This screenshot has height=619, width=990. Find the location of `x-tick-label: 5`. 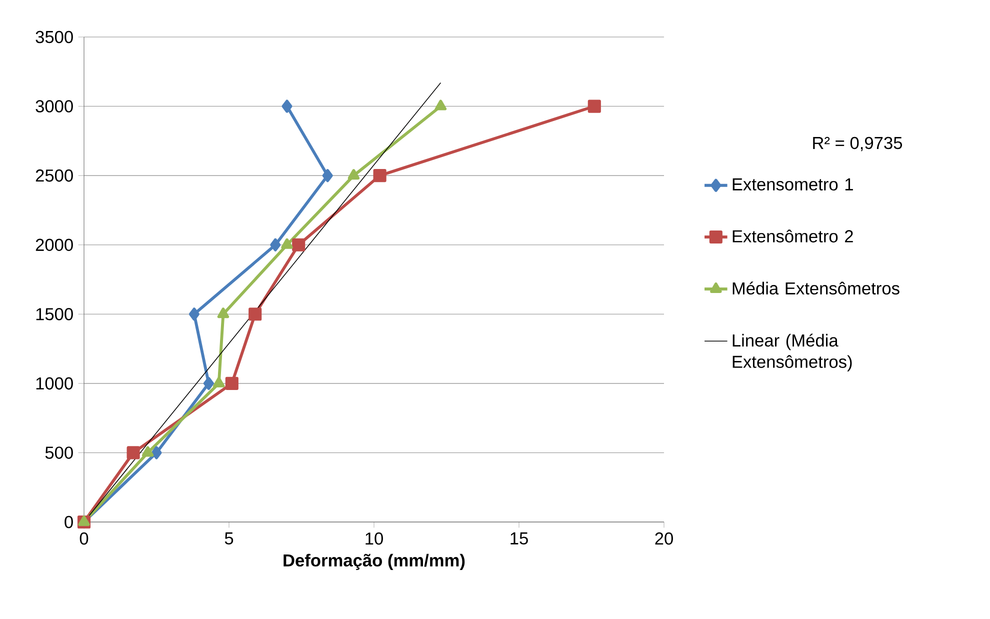

x-tick-label: 5 is located at coordinates (229, 538).